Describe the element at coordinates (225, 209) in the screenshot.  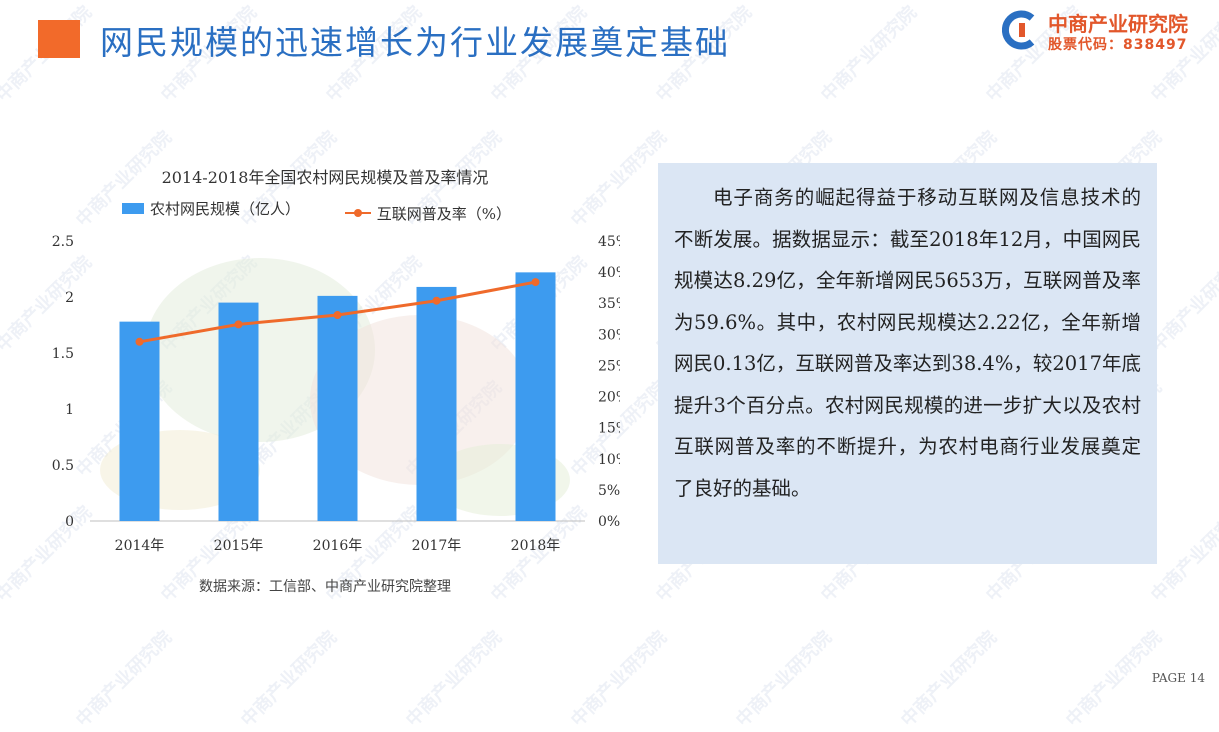
I see `legend-bar-label: 农村网民规模（亿人）` at that location.